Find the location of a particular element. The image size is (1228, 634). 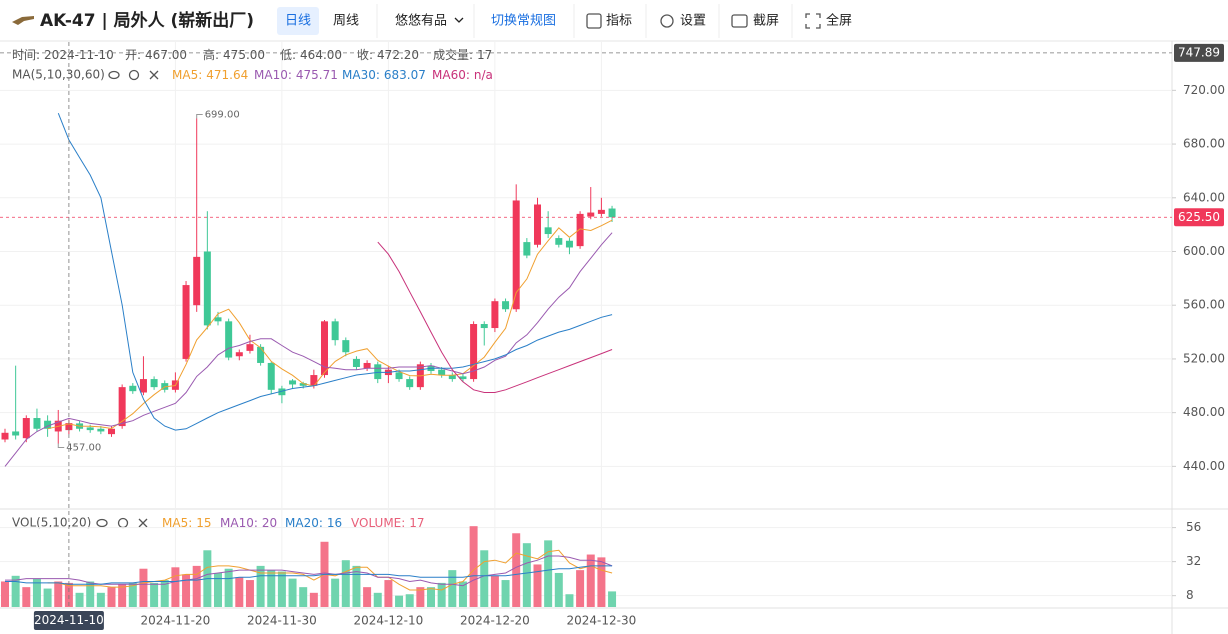

info-label: 高: is located at coordinates (211, 54).